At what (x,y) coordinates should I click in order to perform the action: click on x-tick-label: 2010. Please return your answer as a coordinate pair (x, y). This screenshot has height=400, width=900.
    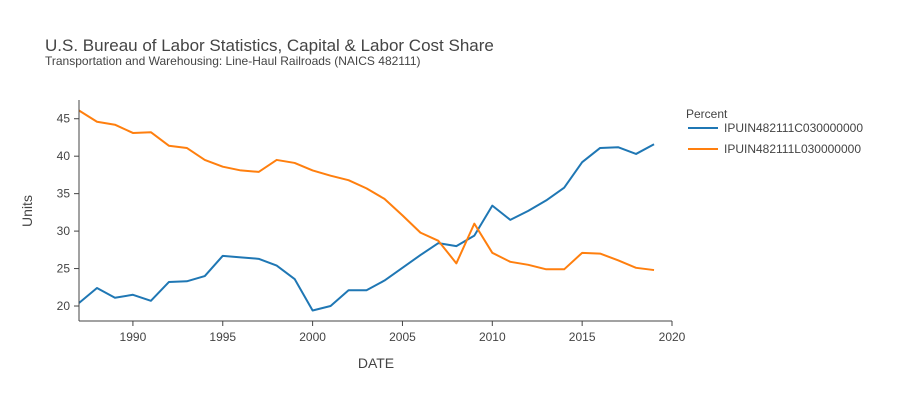
    Looking at the image, I should click on (492, 337).